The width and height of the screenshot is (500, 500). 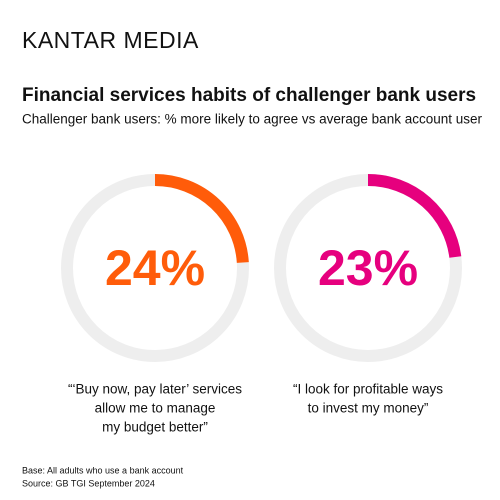 What do you see at coordinates (88, 483) in the screenshot?
I see `footnote: Source: GB TGI September 2024` at bounding box center [88, 483].